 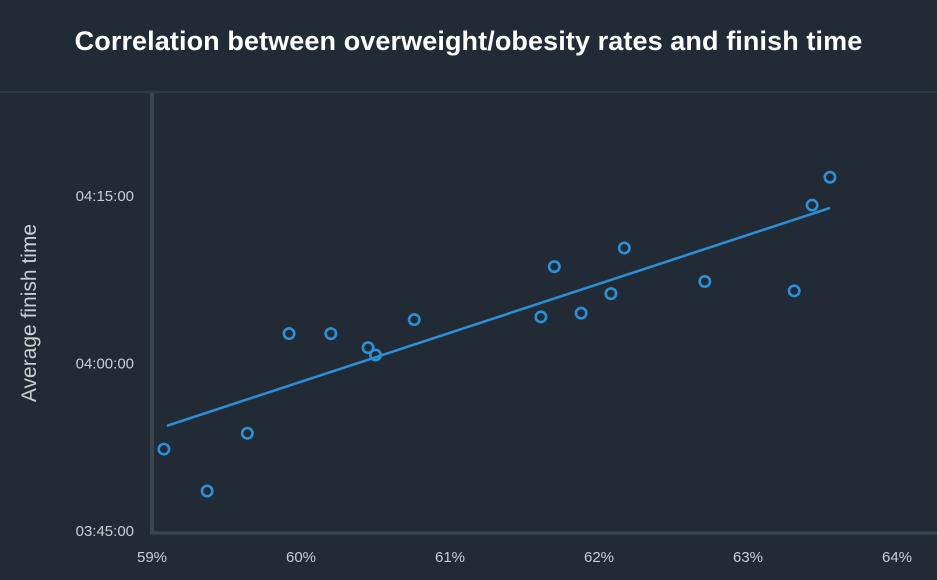 What do you see at coordinates (301, 557) in the screenshot?
I see `x-tick-label: 60%` at bounding box center [301, 557].